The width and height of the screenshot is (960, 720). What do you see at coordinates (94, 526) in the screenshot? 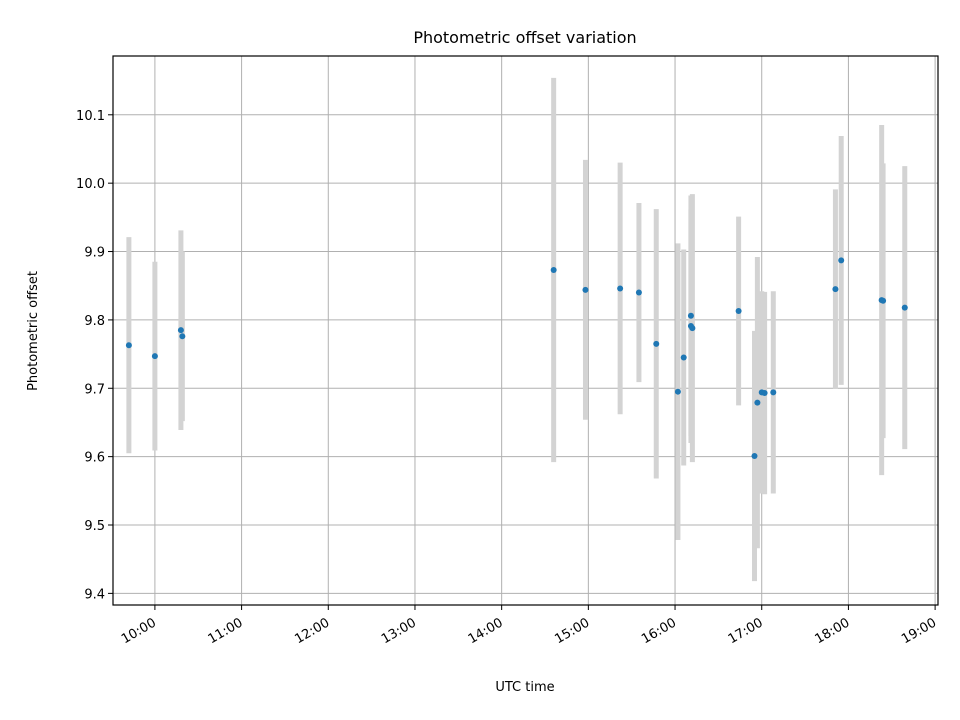
I see `y-tick-label: 9.5` at bounding box center [94, 526].